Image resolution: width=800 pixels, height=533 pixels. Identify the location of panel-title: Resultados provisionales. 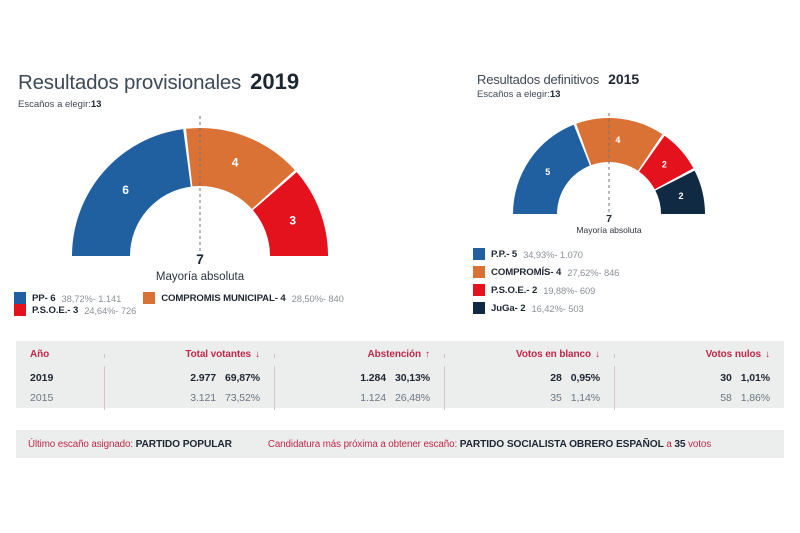
(130, 82).